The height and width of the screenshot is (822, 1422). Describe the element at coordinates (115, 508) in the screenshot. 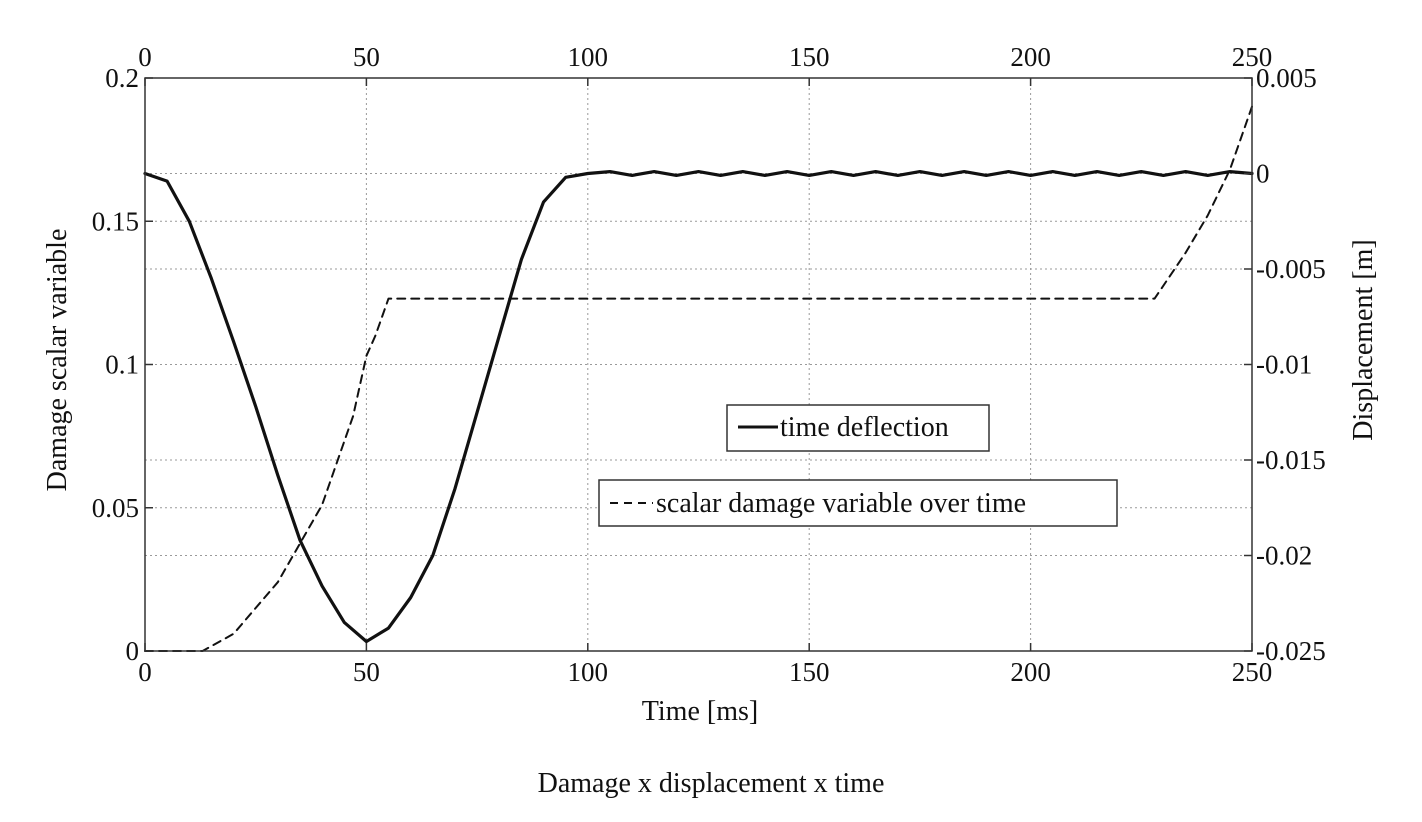

I see `y-tick-label: 0.05` at that location.